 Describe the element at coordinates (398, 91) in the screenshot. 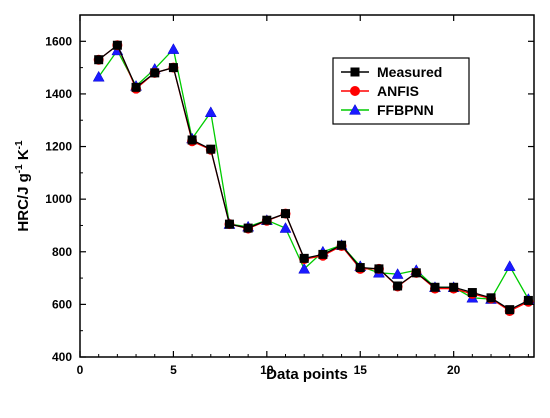

I see `legend-label: ANFIS` at that location.